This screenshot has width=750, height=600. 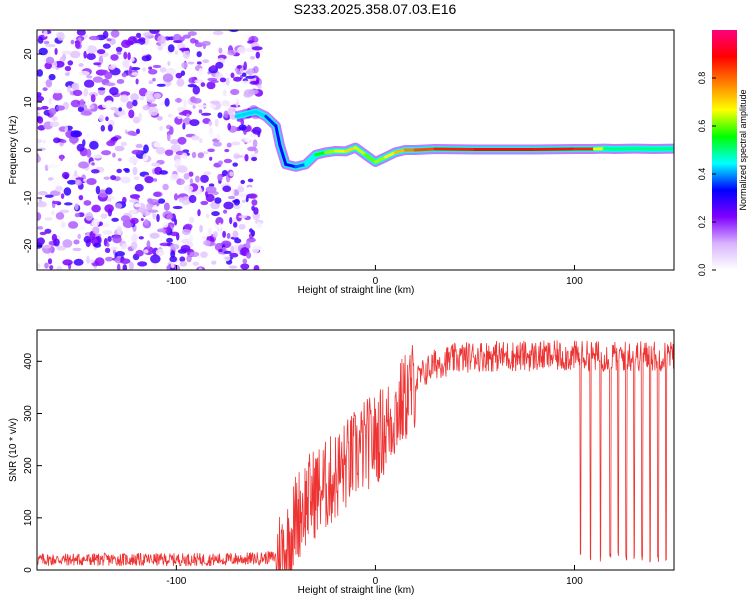 What do you see at coordinates (702, 126) in the screenshot?
I see `colorbar-tick-label: 0.6` at bounding box center [702, 126].